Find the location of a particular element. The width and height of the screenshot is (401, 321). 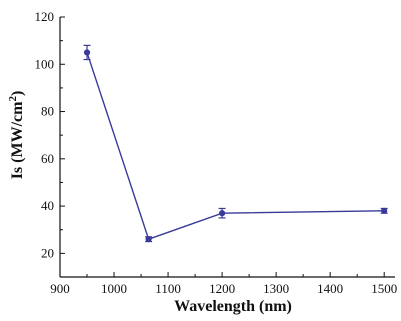

x-axis-title: Wavelength (nm) is located at coordinates (233, 306).